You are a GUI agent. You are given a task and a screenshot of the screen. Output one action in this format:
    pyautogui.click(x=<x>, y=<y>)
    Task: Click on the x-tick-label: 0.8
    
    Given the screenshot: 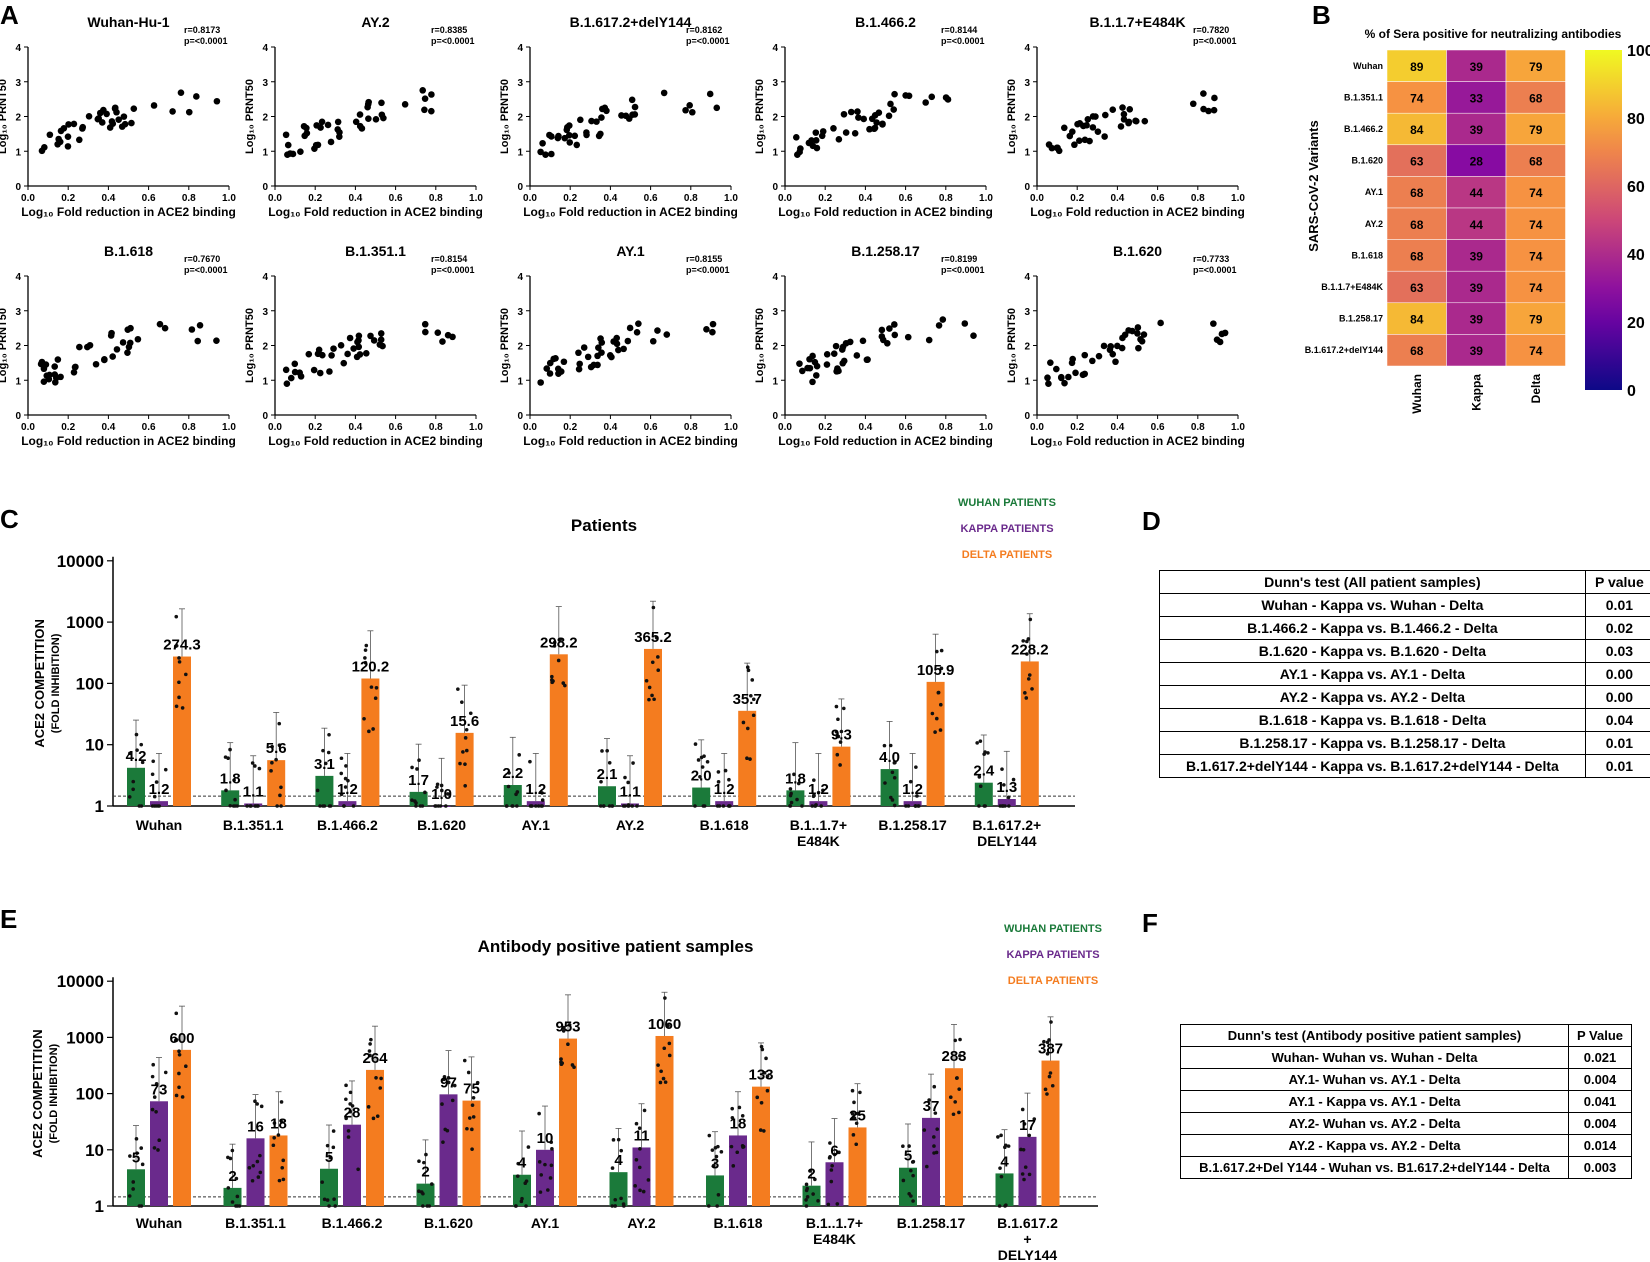 What is the action you would take?
    pyautogui.click(x=691, y=427)
    